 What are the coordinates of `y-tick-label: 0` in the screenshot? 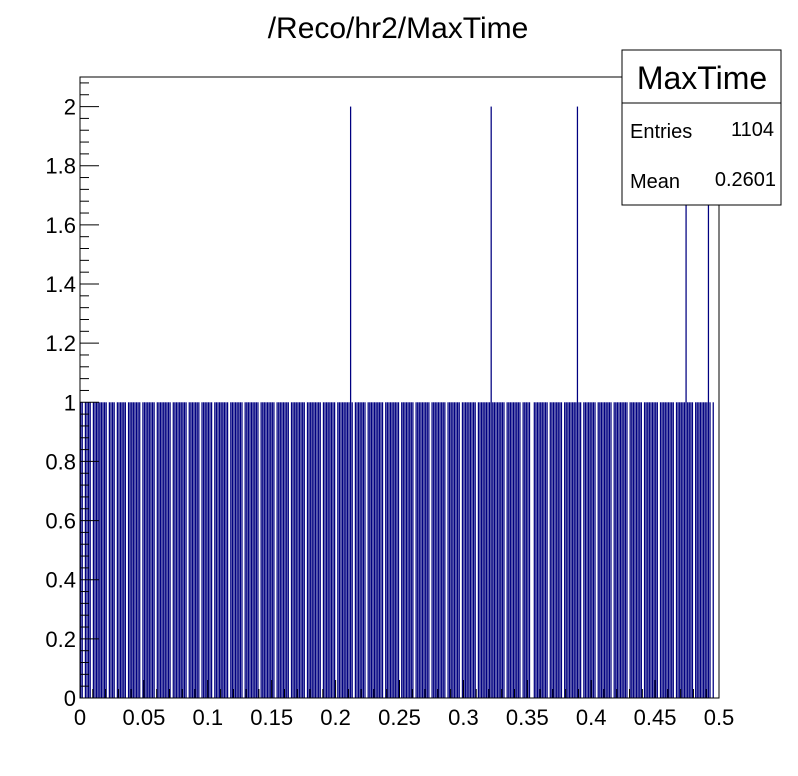 It's located at (70, 698).